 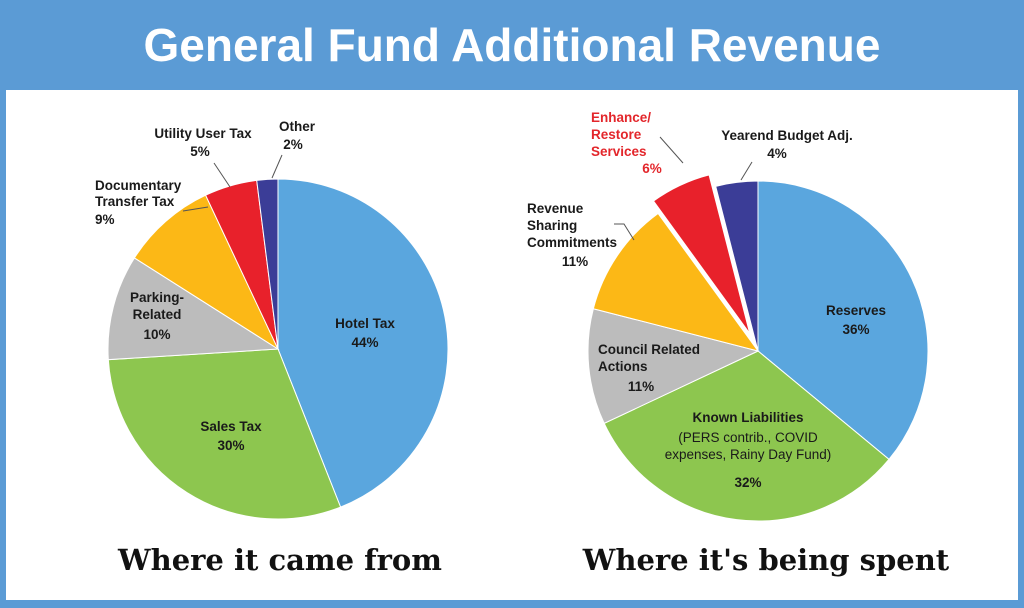 I want to click on slice-label-utility-user-tax: Utility User Tax, so click(x=203, y=133).